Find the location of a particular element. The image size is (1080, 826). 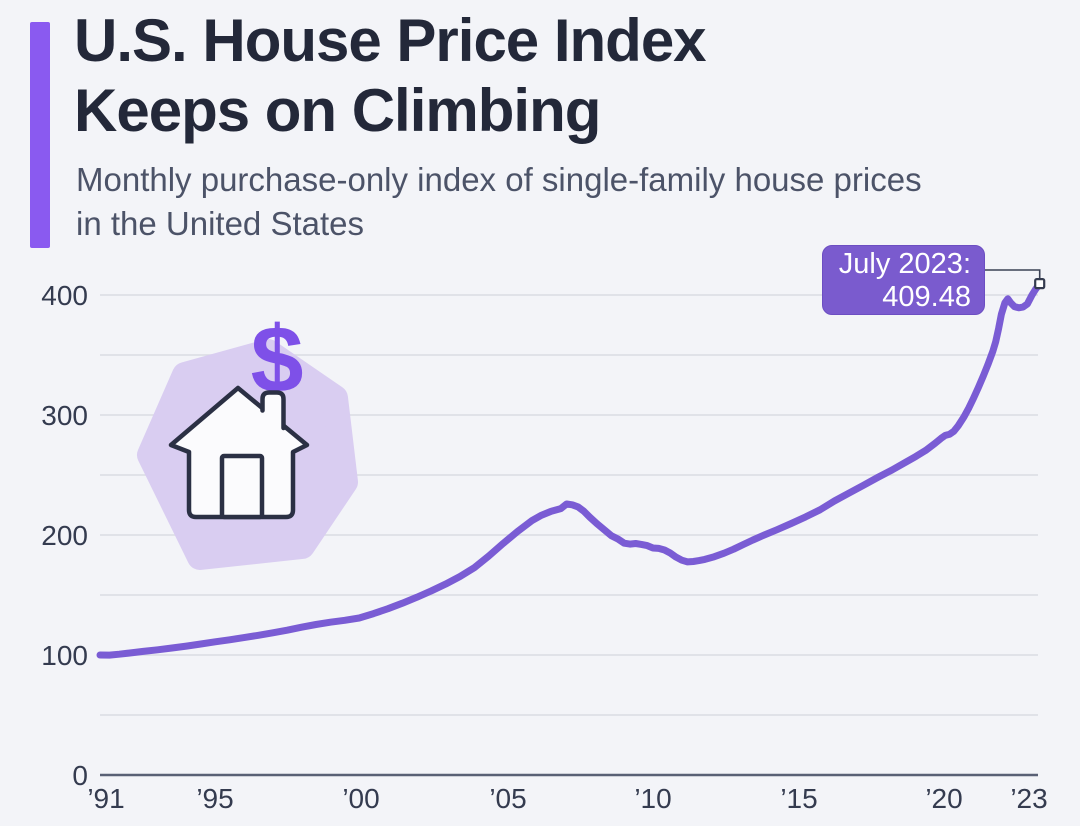

y-tick-label: 300 is located at coordinates (64, 415).